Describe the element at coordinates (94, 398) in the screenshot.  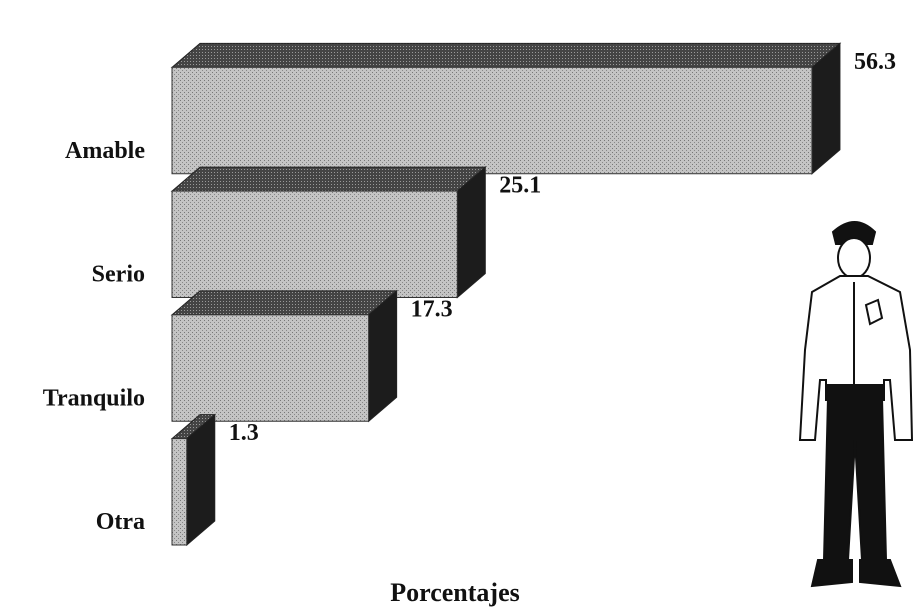
I see `y-tick-label: Tranquilo` at that location.